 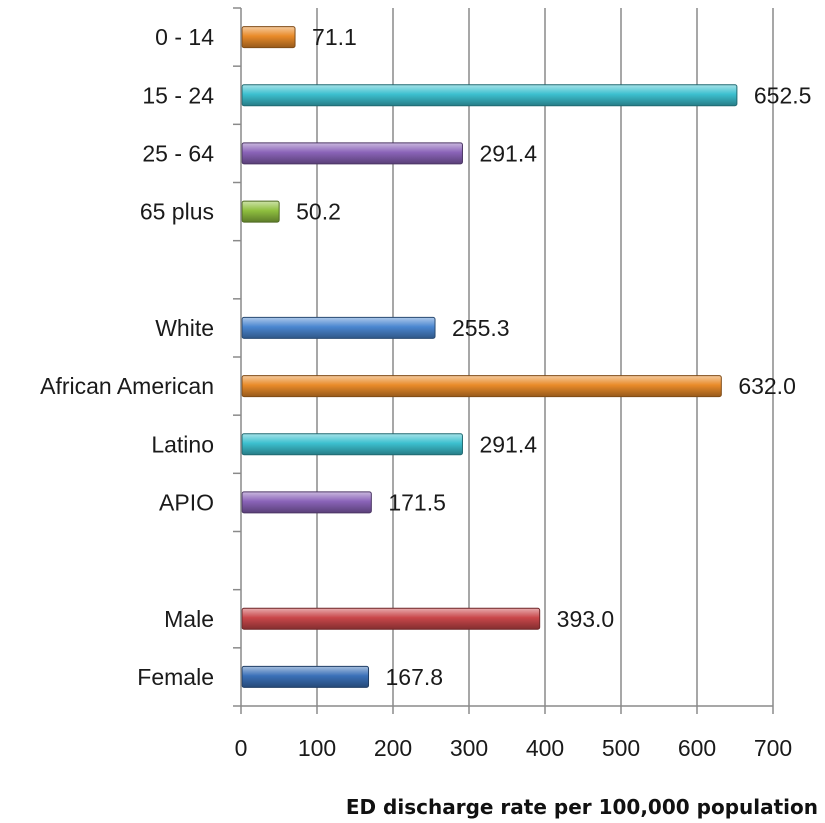 I want to click on x-tick-label: 700, so click(x=773, y=748).